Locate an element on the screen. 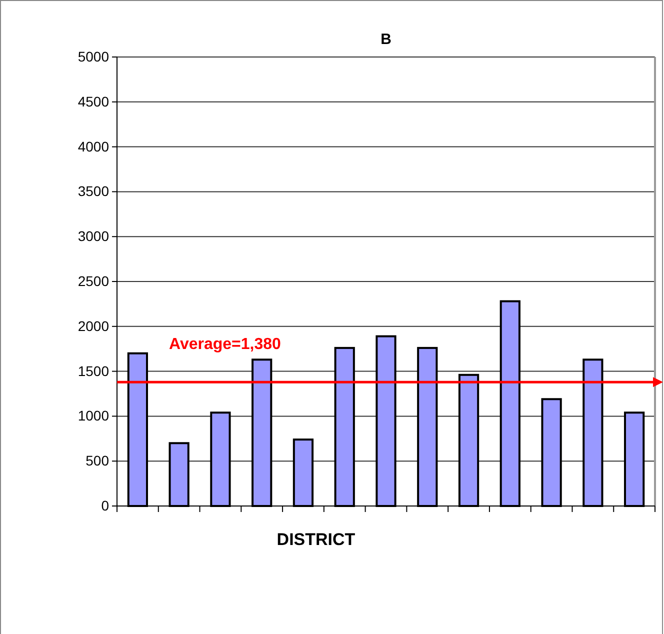 Image resolution: width=664 pixels, height=634 pixels. y-tick-label: 2500 is located at coordinates (94, 280).